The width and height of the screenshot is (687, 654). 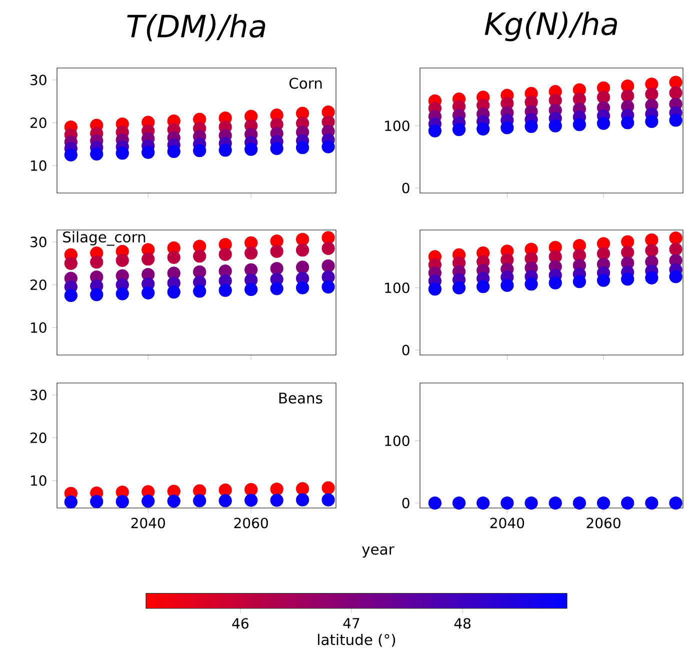 What do you see at coordinates (240, 623) in the screenshot?
I see `color-bar-label: 46` at bounding box center [240, 623].